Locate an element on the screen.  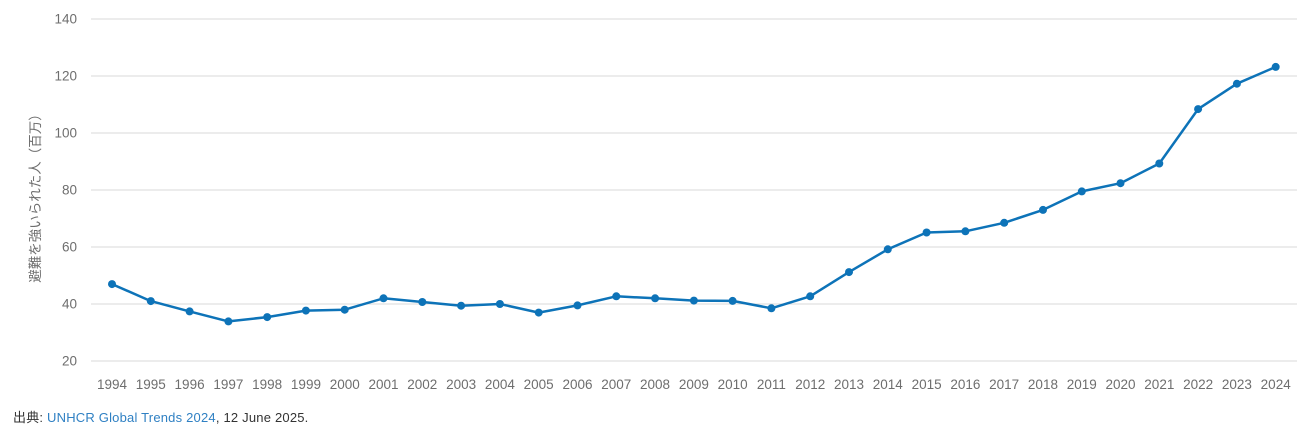
y-axis-title: 避難を強いられた人（百万） is located at coordinates (35, 195).